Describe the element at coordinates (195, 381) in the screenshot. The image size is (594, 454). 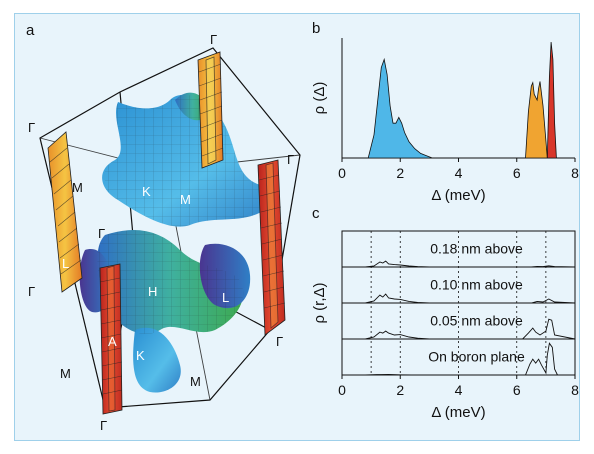
I see `label-m-bottom-right: M` at that location.